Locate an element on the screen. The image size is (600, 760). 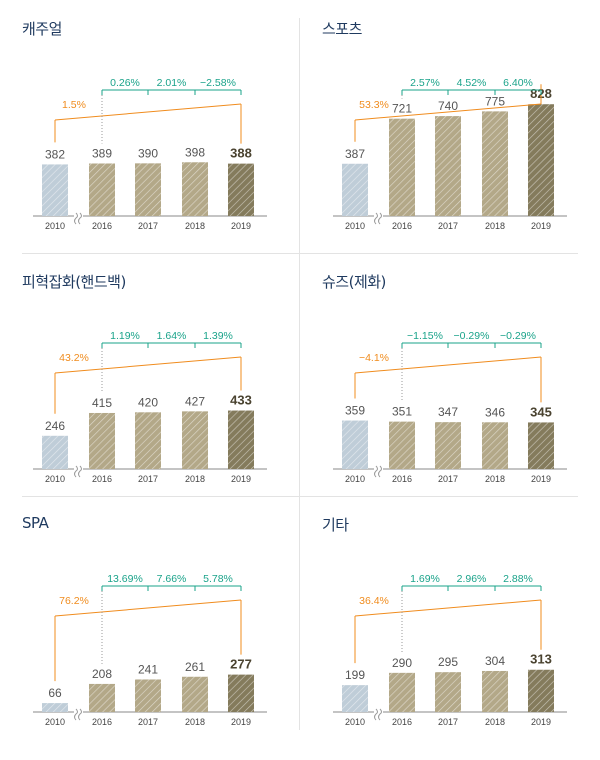
data-label: 775 is located at coordinates (495, 101).